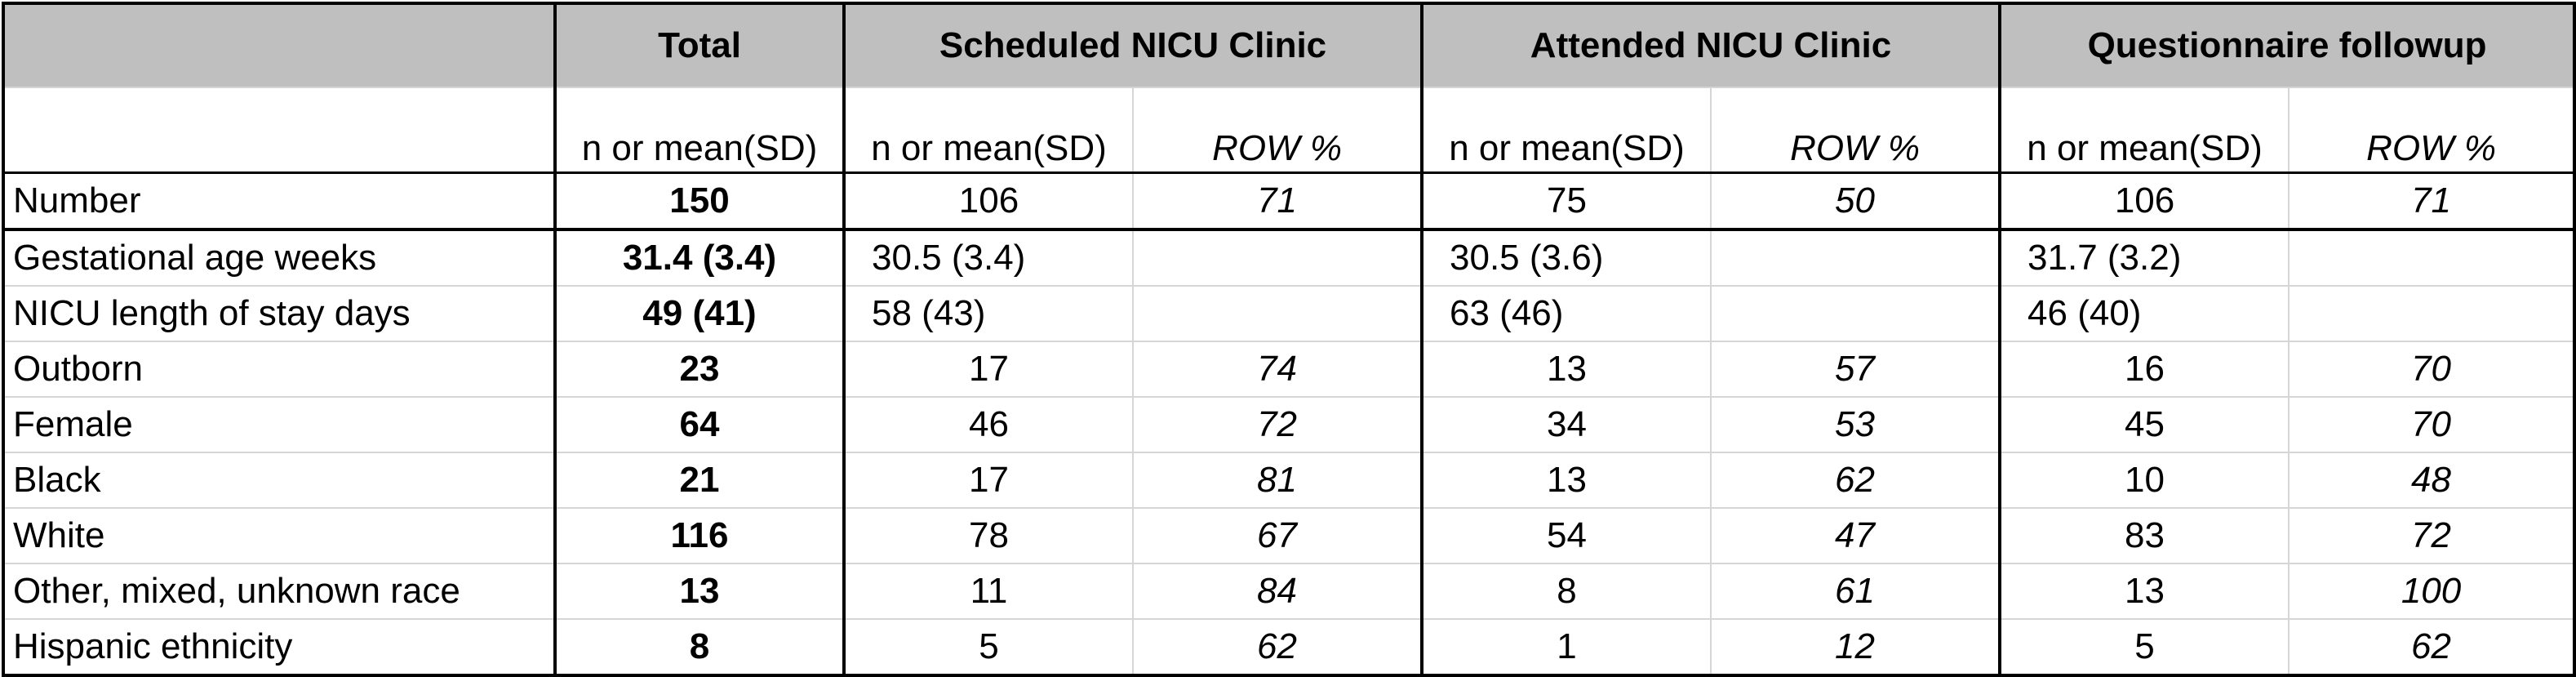  What do you see at coordinates (987, 425) in the screenshot?
I see `scheduled-value: 46` at bounding box center [987, 425].